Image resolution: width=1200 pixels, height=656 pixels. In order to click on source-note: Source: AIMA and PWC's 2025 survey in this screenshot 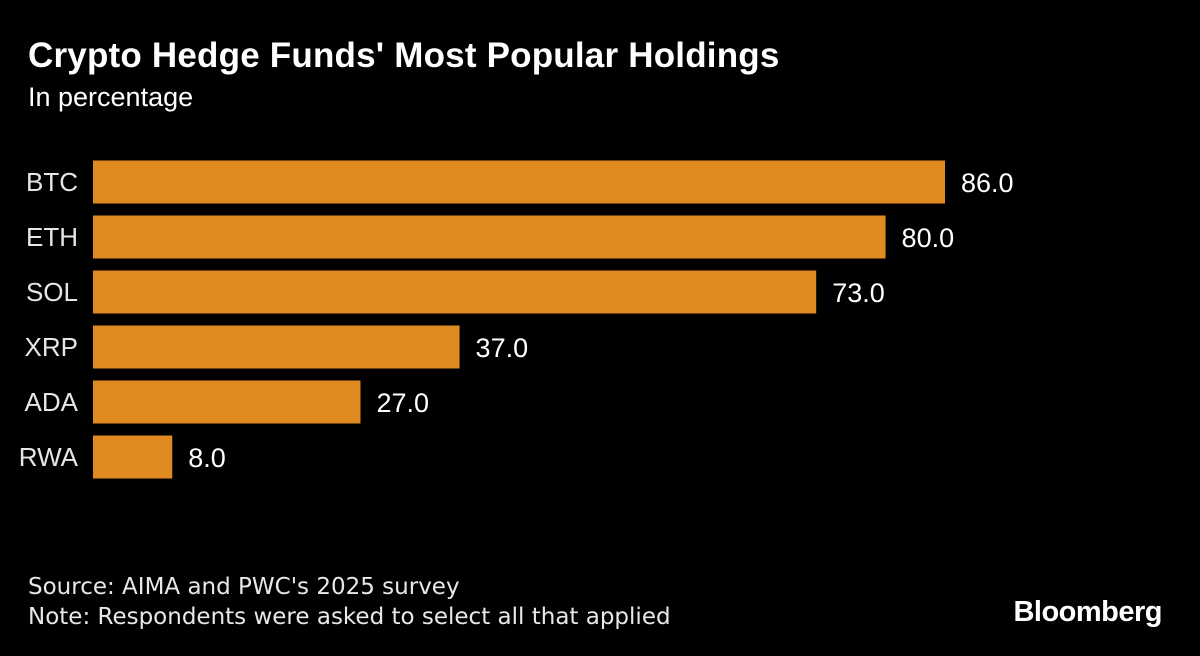, I will do `click(244, 587)`.